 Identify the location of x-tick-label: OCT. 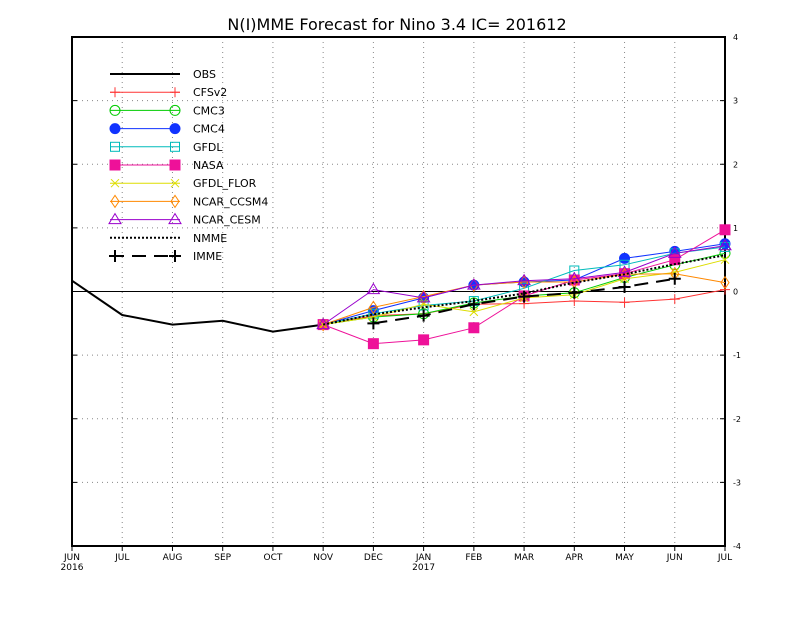
(272, 558).